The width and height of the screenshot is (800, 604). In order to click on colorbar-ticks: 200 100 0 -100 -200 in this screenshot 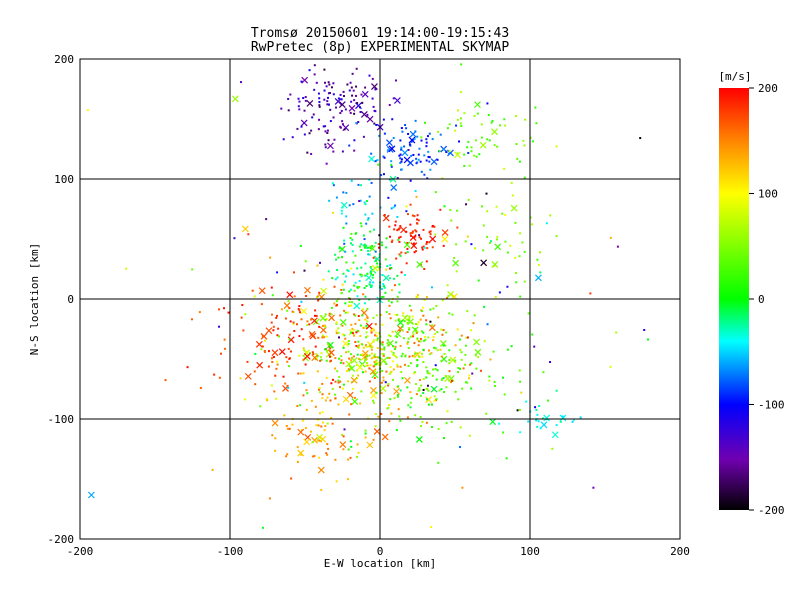, I will do `click(767, 299)`.